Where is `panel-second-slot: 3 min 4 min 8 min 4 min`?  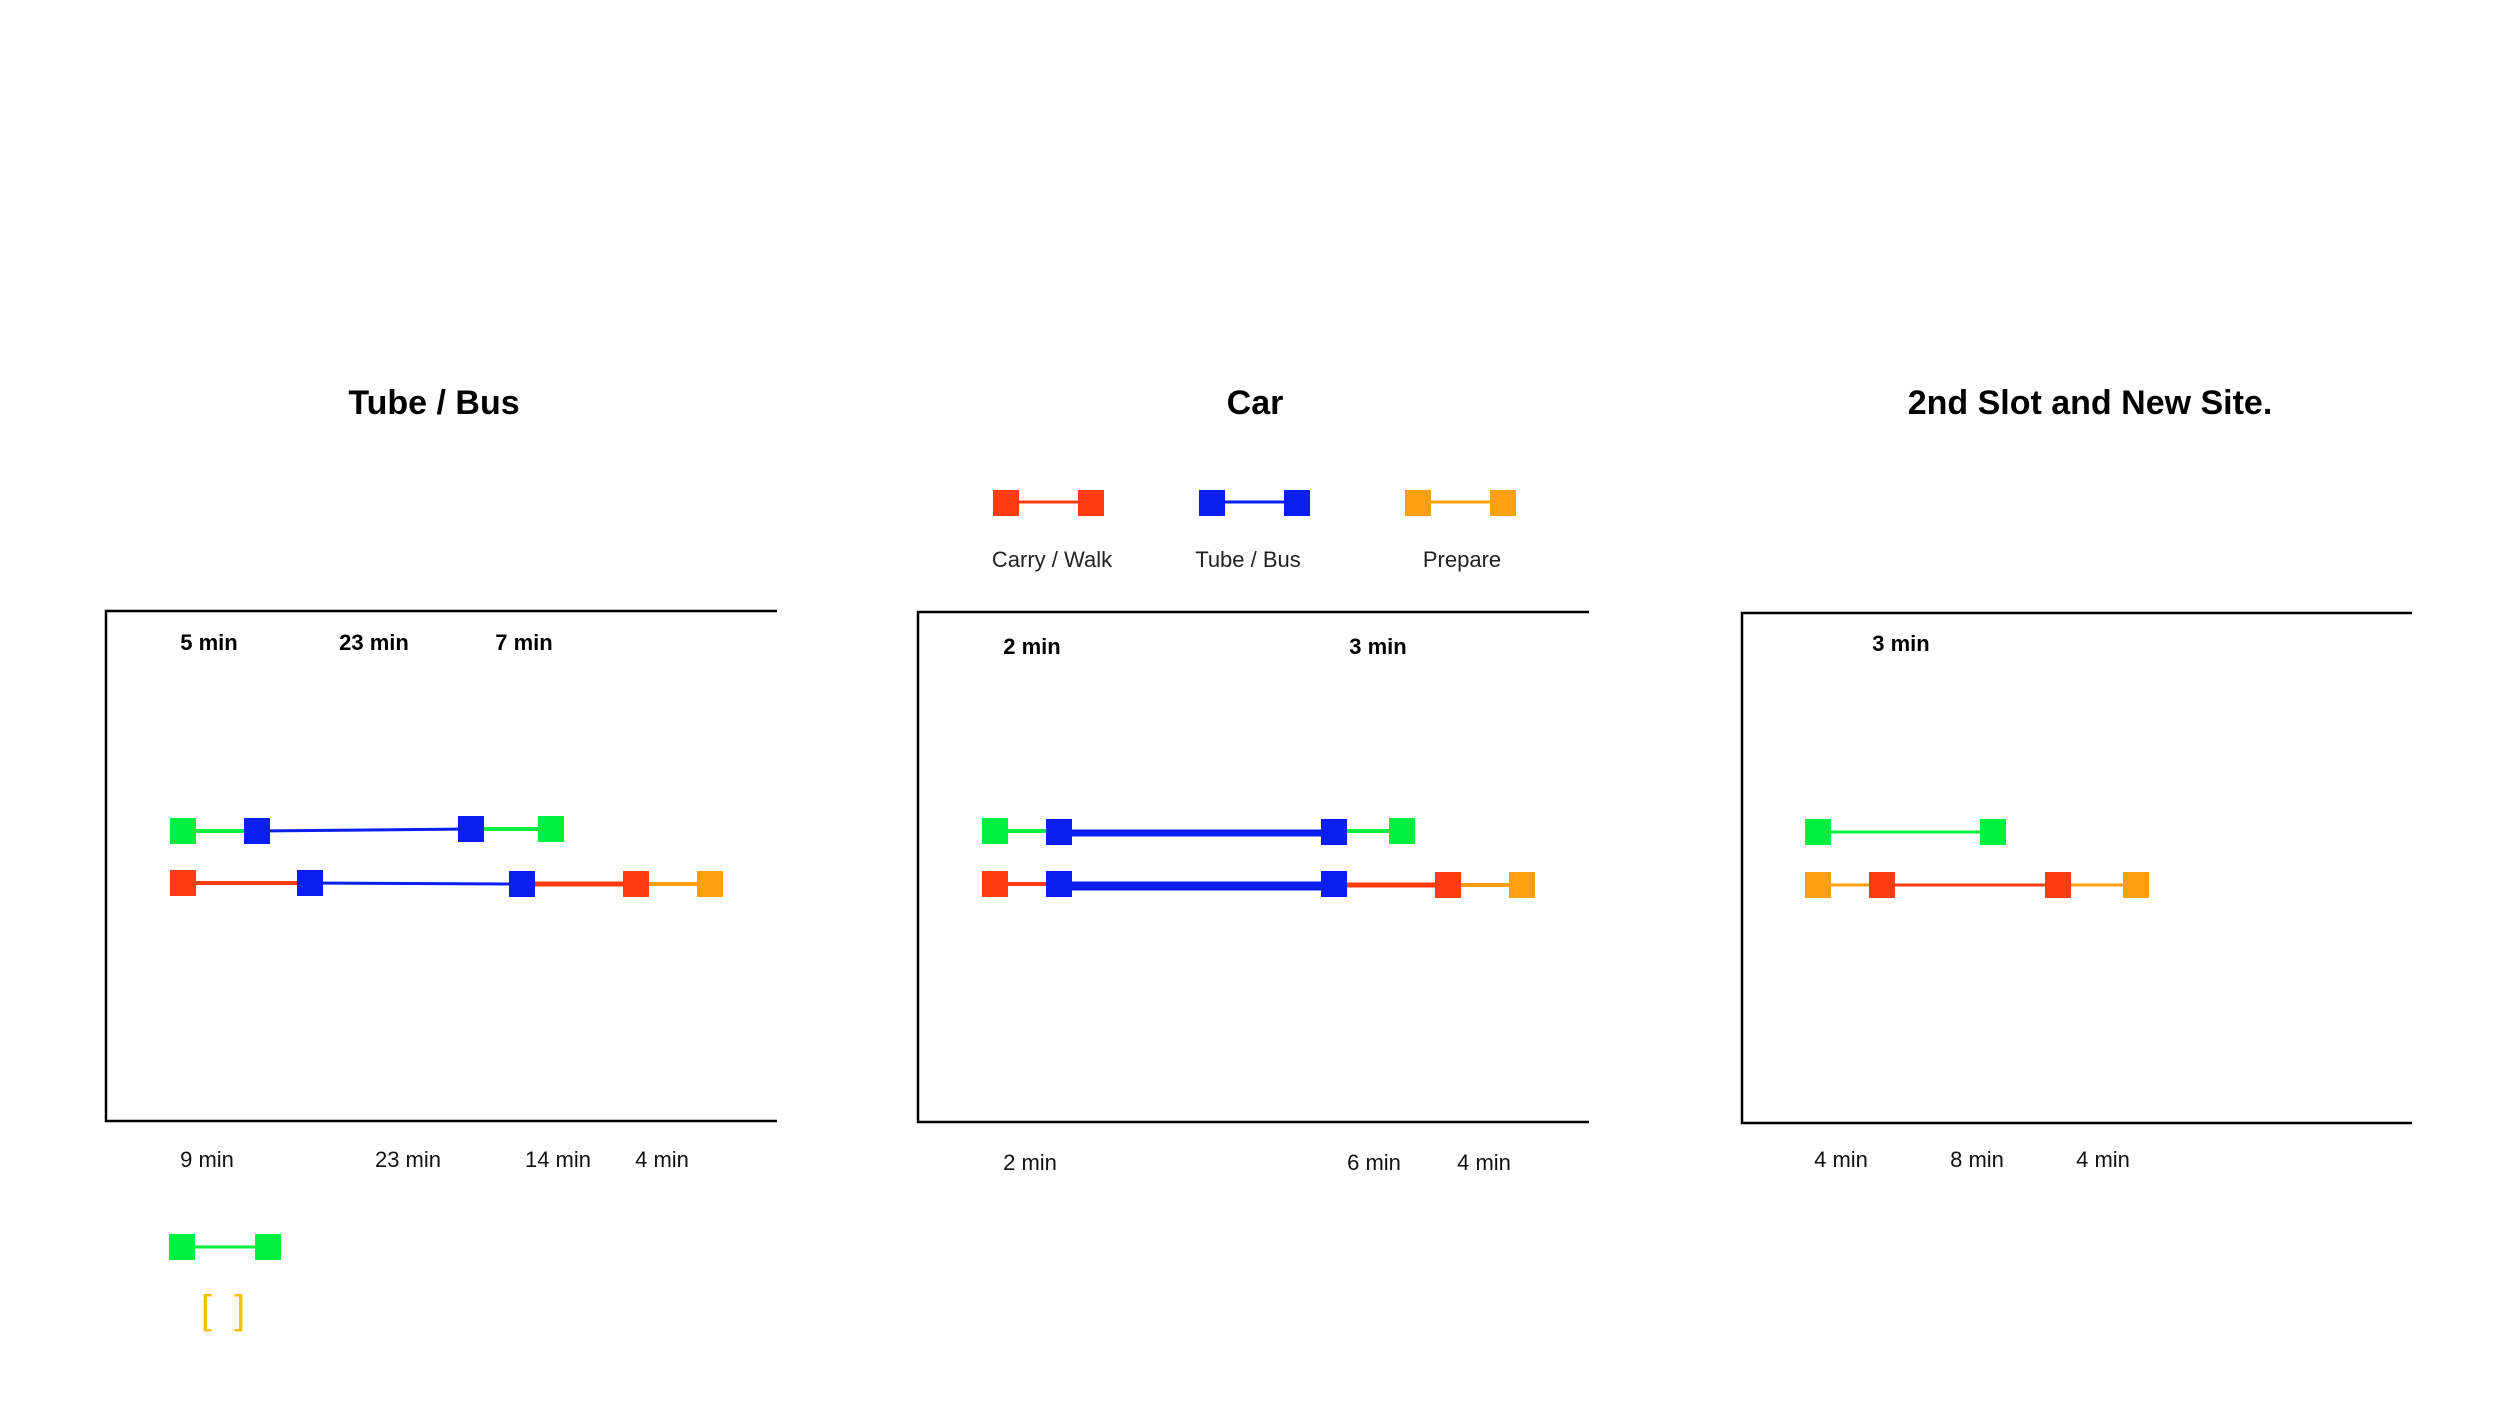 panel-second-slot: 3 min 4 min 8 min 4 min is located at coordinates (1977, 901).